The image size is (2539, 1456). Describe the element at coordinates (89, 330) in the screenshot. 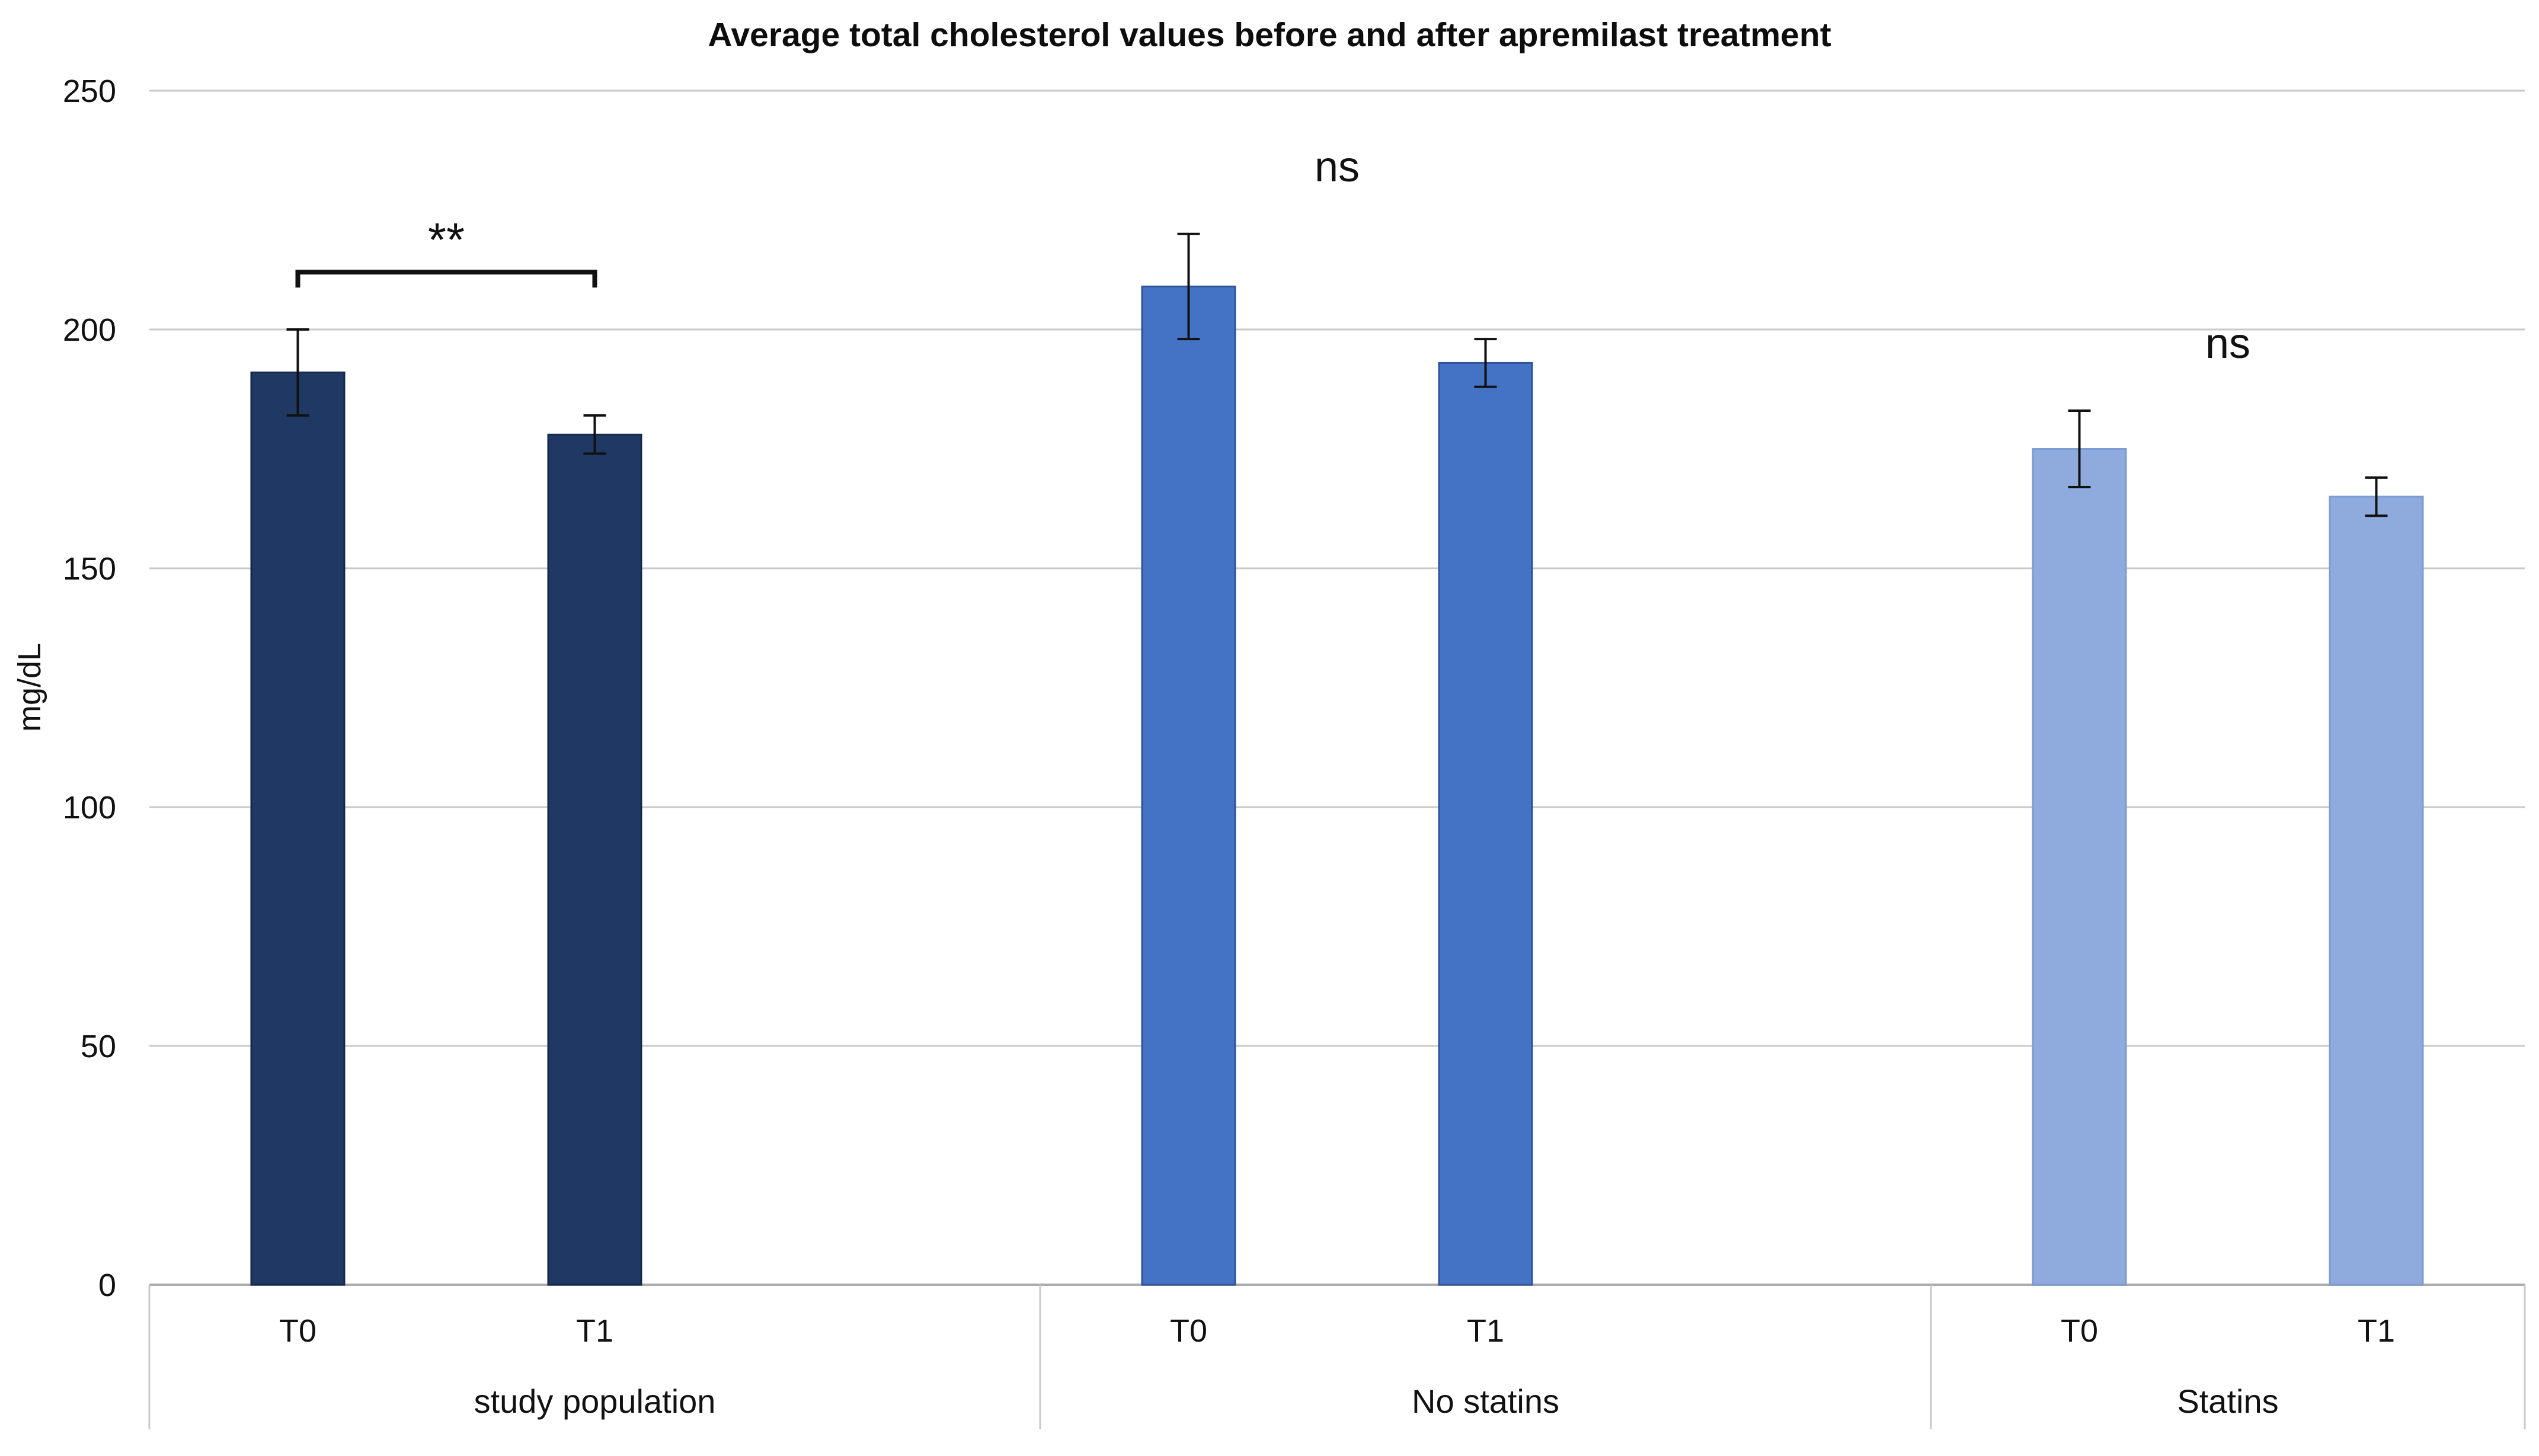

I see `y-tick-label: 200` at that location.